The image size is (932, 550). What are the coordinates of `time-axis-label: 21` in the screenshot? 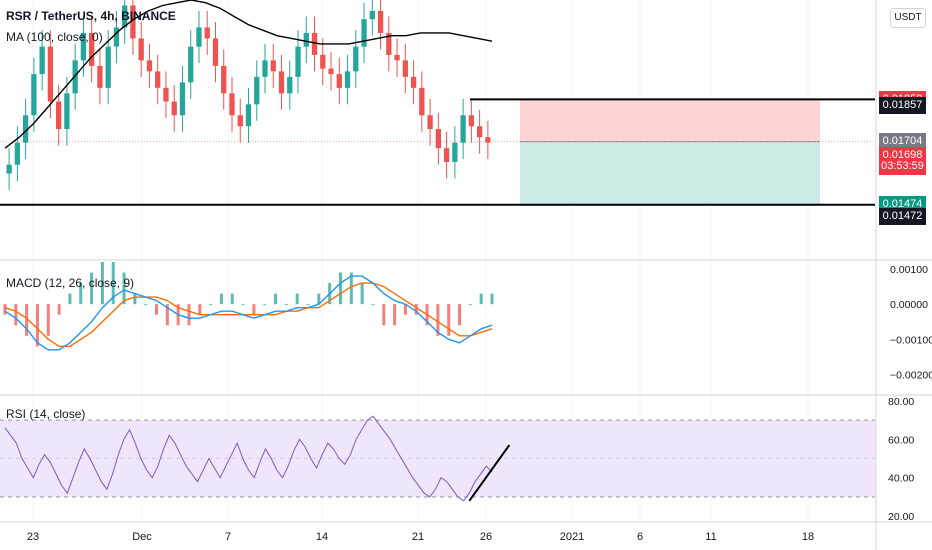 It's located at (418, 537).